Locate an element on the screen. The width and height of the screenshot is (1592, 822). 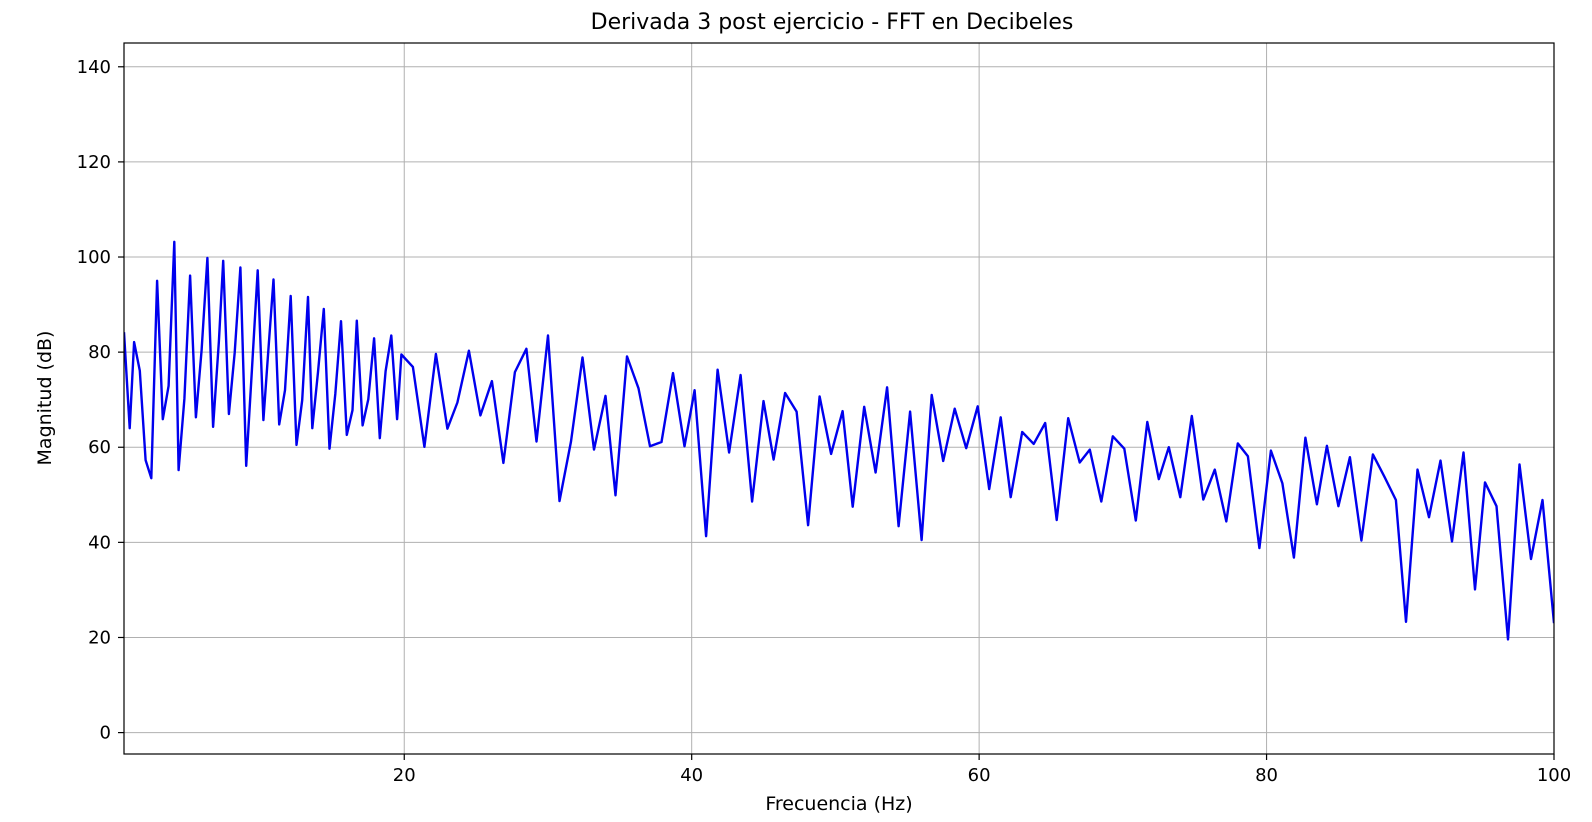
y-tick-label: 0 is located at coordinates (105, 733).